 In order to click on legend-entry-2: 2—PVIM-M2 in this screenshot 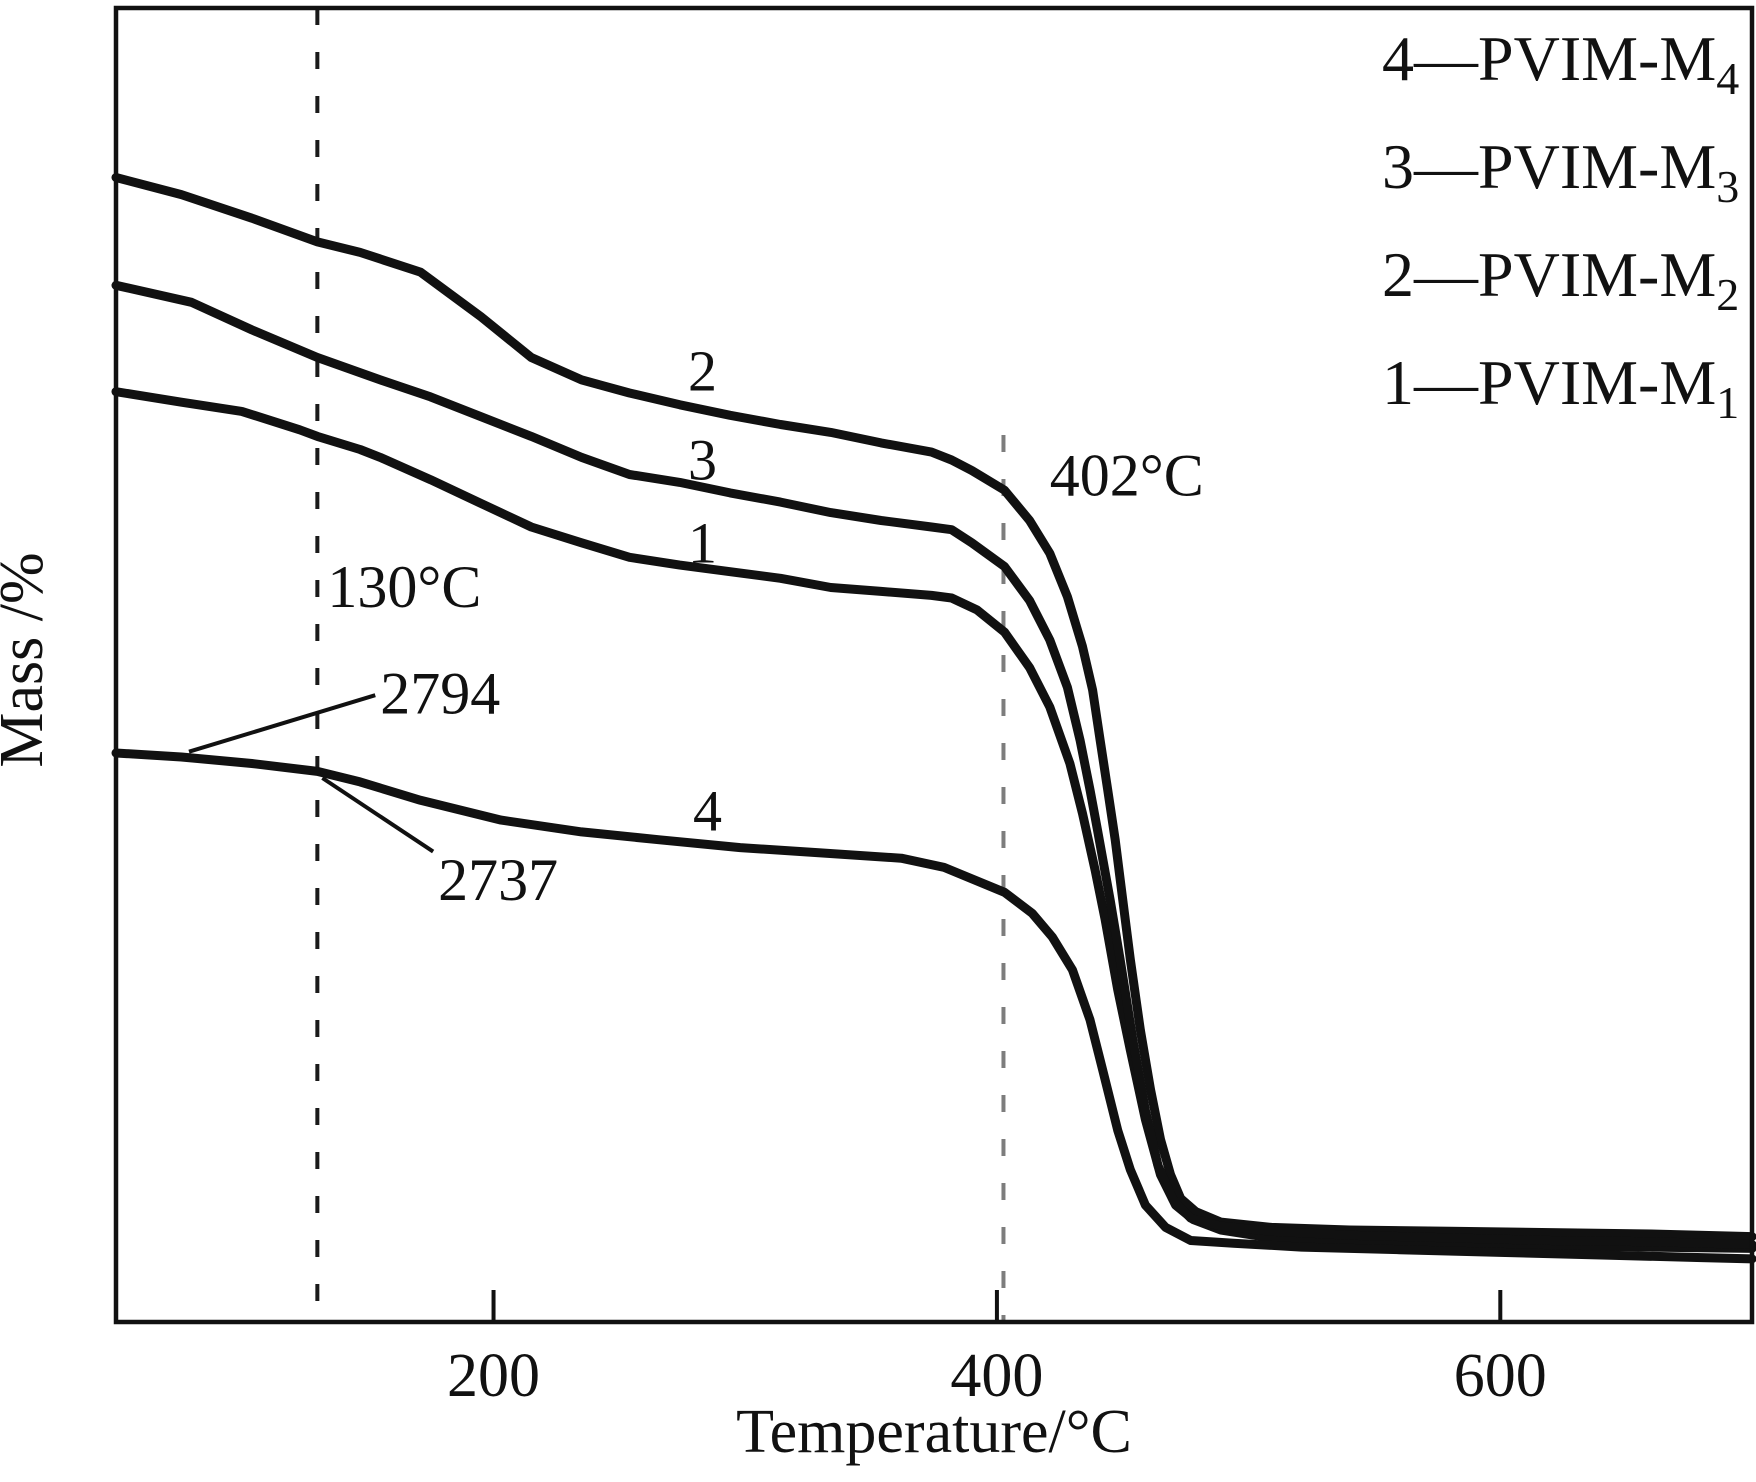, I will do `click(1560, 279)`.